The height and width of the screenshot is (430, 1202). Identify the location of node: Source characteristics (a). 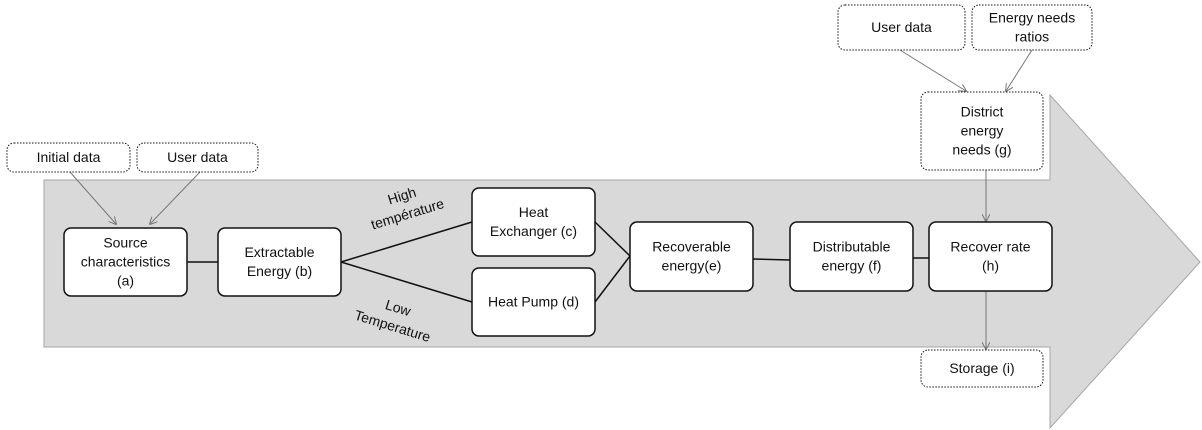
(125, 262).